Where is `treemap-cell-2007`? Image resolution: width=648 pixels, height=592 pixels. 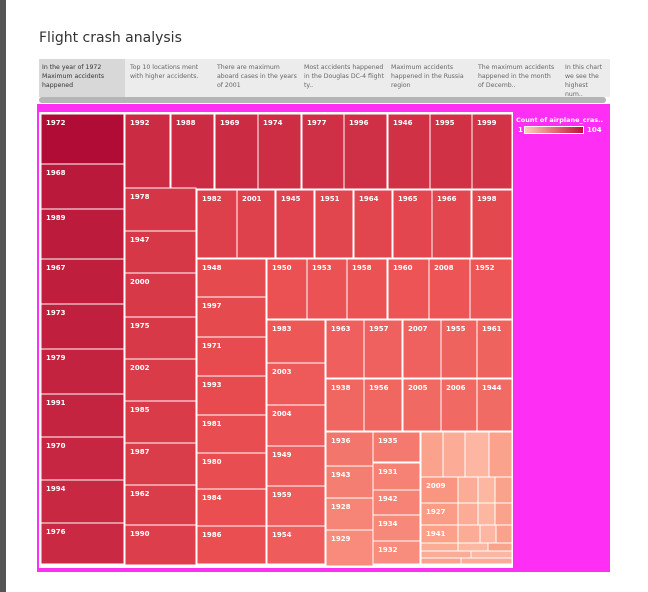 treemap-cell-2007 is located at coordinates (422, 349).